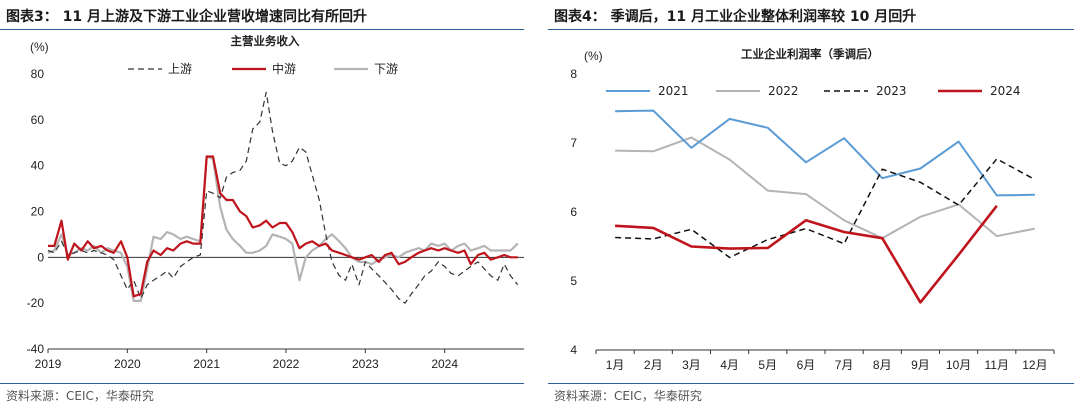 Image resolution: width=1080 pixels, height=408 pixels. I want to click on right-legend-label-2022: 2022, so click(783, 91).